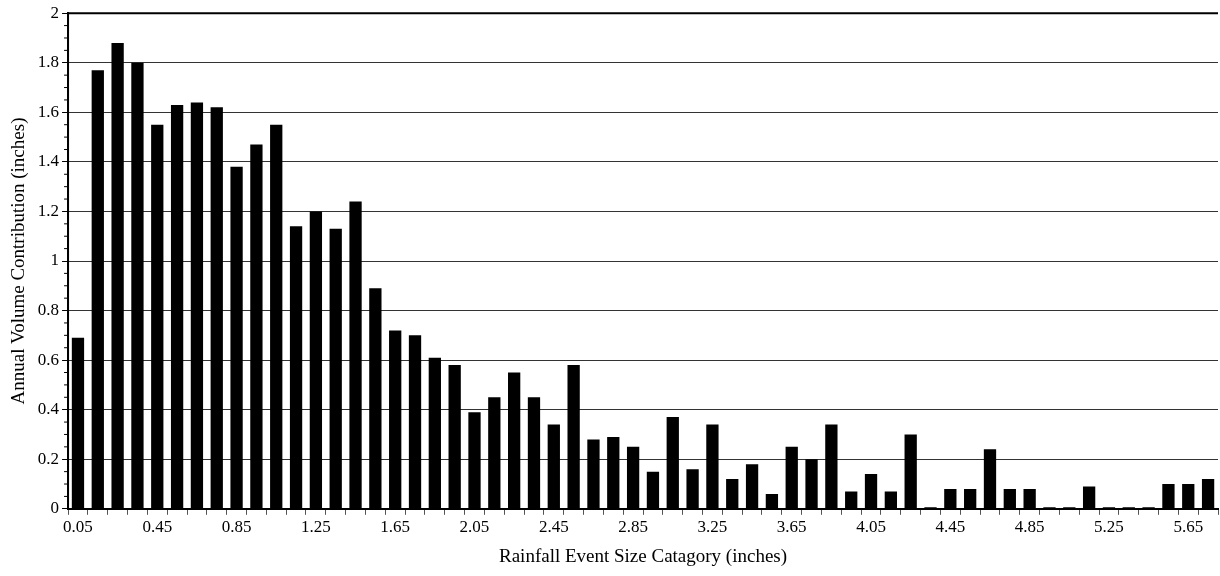 The image size is (1220, 576). What do you see at coordinates (712, 527) in the screenshot?
I see `x-tick-label: 3.25` at bounding box center [712, 527].